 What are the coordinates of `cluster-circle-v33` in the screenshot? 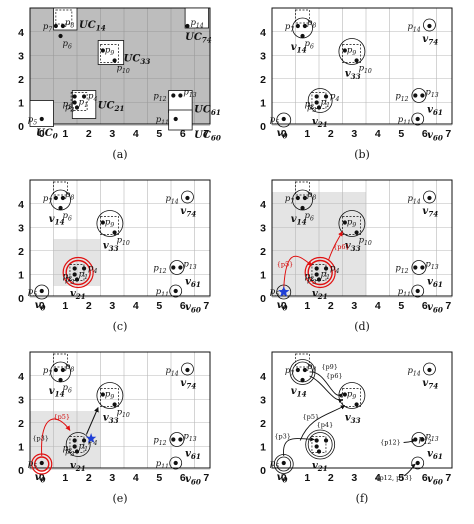 It's located at (352, 223).